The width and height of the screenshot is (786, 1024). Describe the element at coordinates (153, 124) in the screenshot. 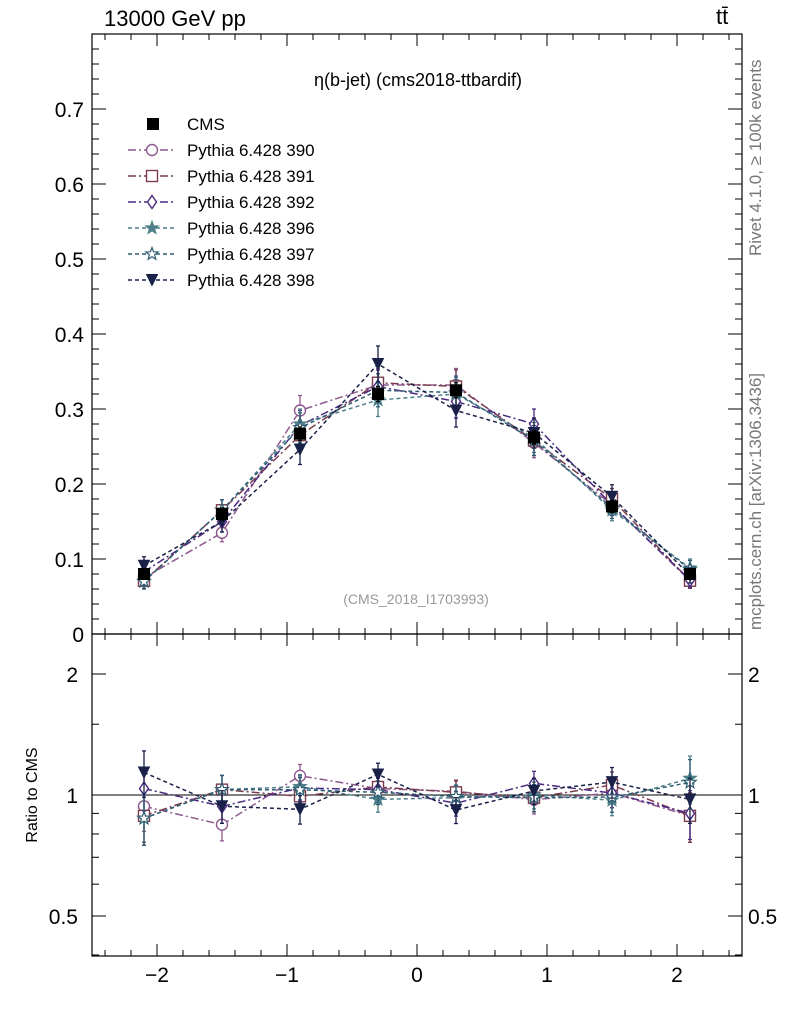

I see `legend-marker-cms` at that location.